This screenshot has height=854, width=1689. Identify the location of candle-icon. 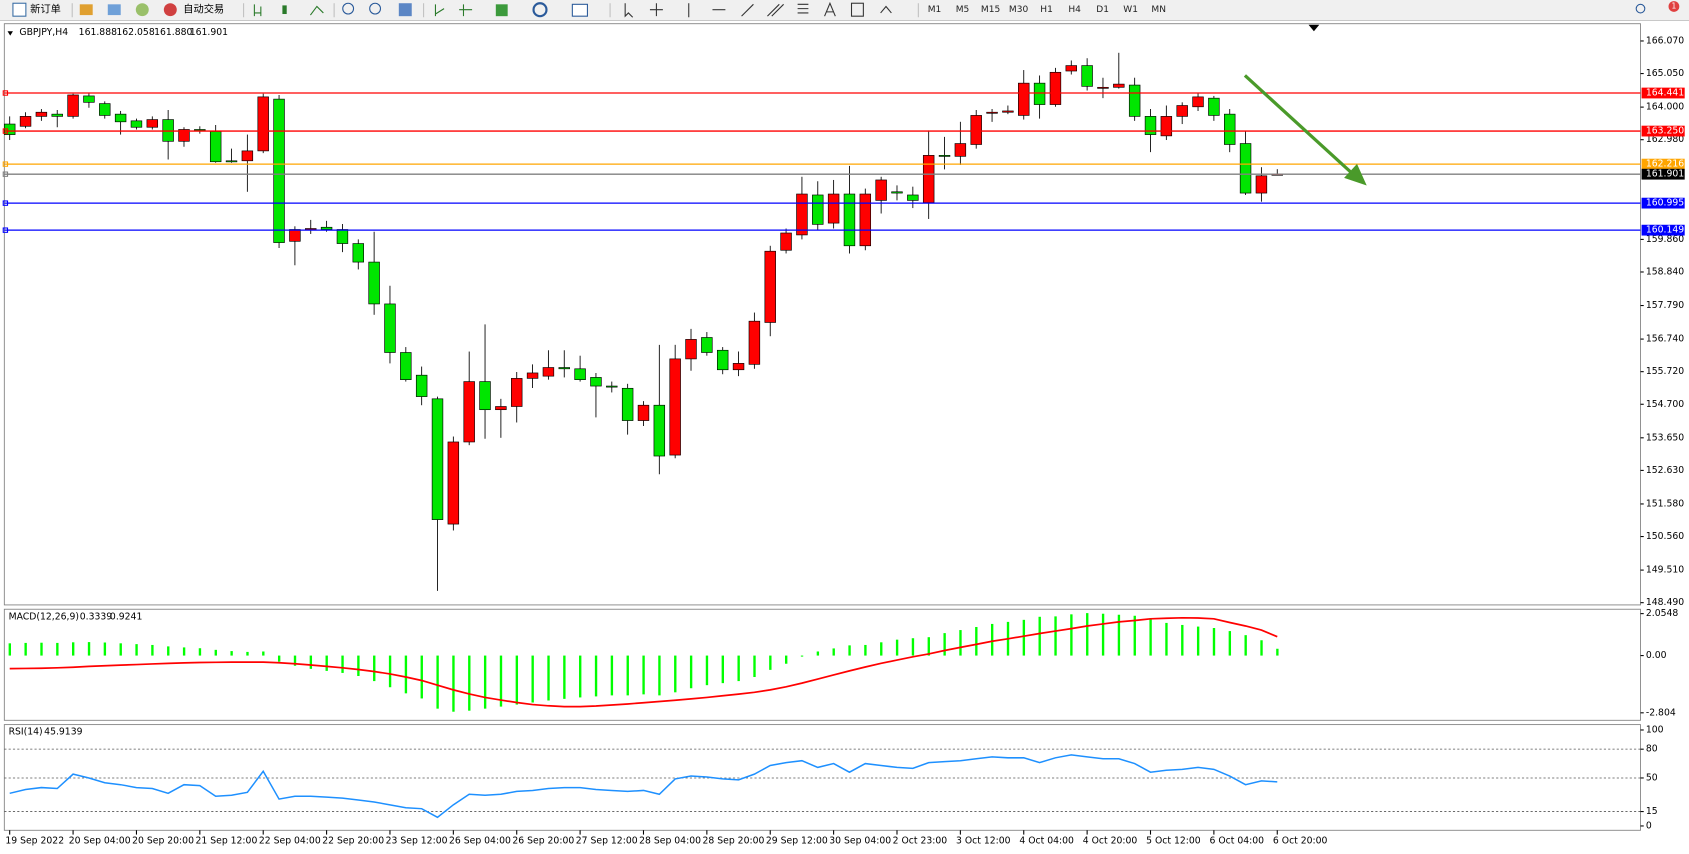
(284, 10).